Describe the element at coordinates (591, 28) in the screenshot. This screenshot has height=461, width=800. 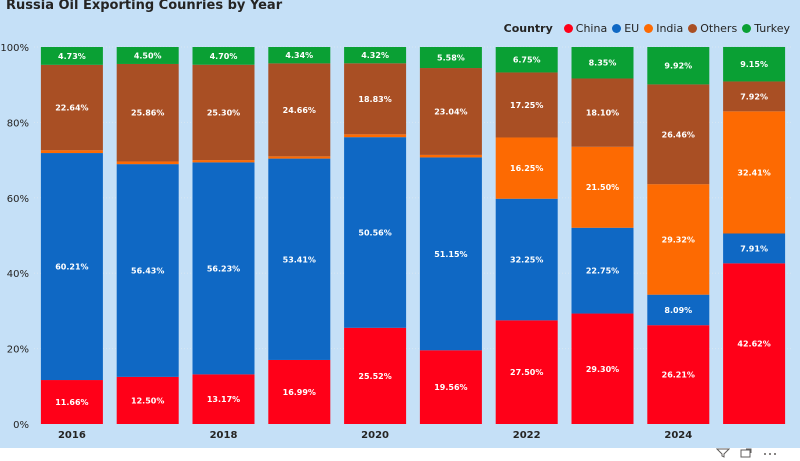
I see `legend-label: China` at that location.